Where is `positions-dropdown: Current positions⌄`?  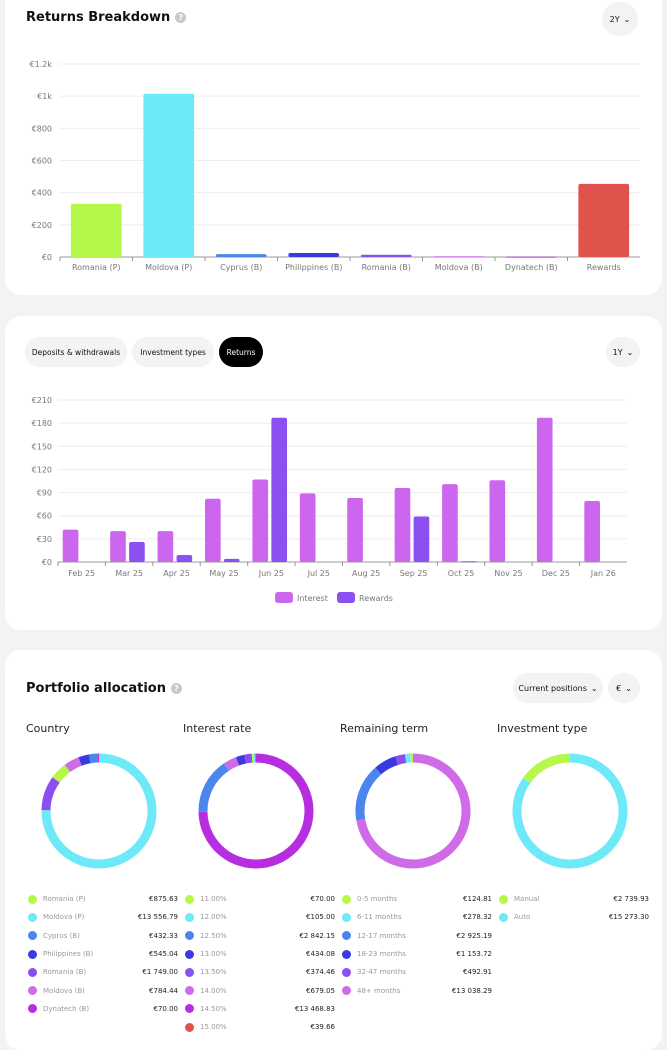 positions-dropdown: Current positions⌄ is located at coordinates (558, 688).